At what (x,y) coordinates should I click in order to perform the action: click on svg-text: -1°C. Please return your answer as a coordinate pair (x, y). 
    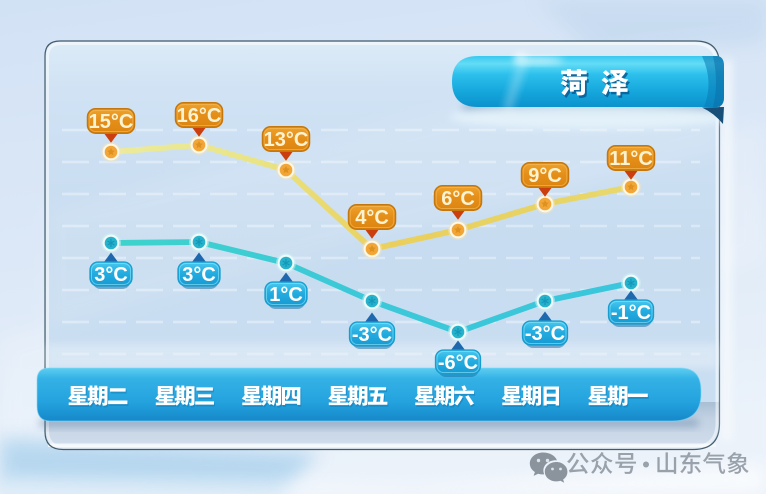
    Looking at the image, I should click on (631, 313).